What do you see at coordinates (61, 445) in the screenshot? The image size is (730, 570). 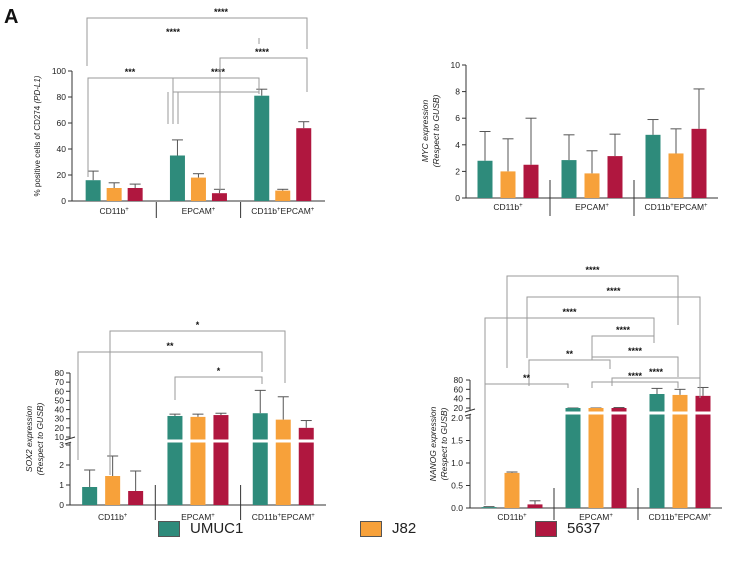 I see `y-tick-label: 3` at bounding box center [61, 445].